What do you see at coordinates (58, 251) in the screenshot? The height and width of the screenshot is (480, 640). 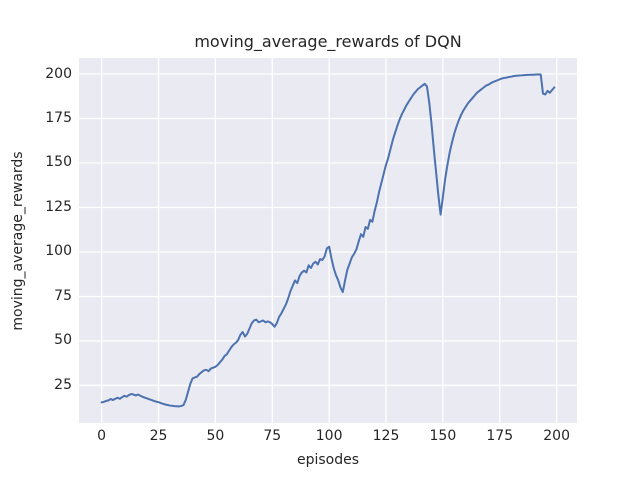 I see `y-tick-label: 100` at bounding box center [58, 251].